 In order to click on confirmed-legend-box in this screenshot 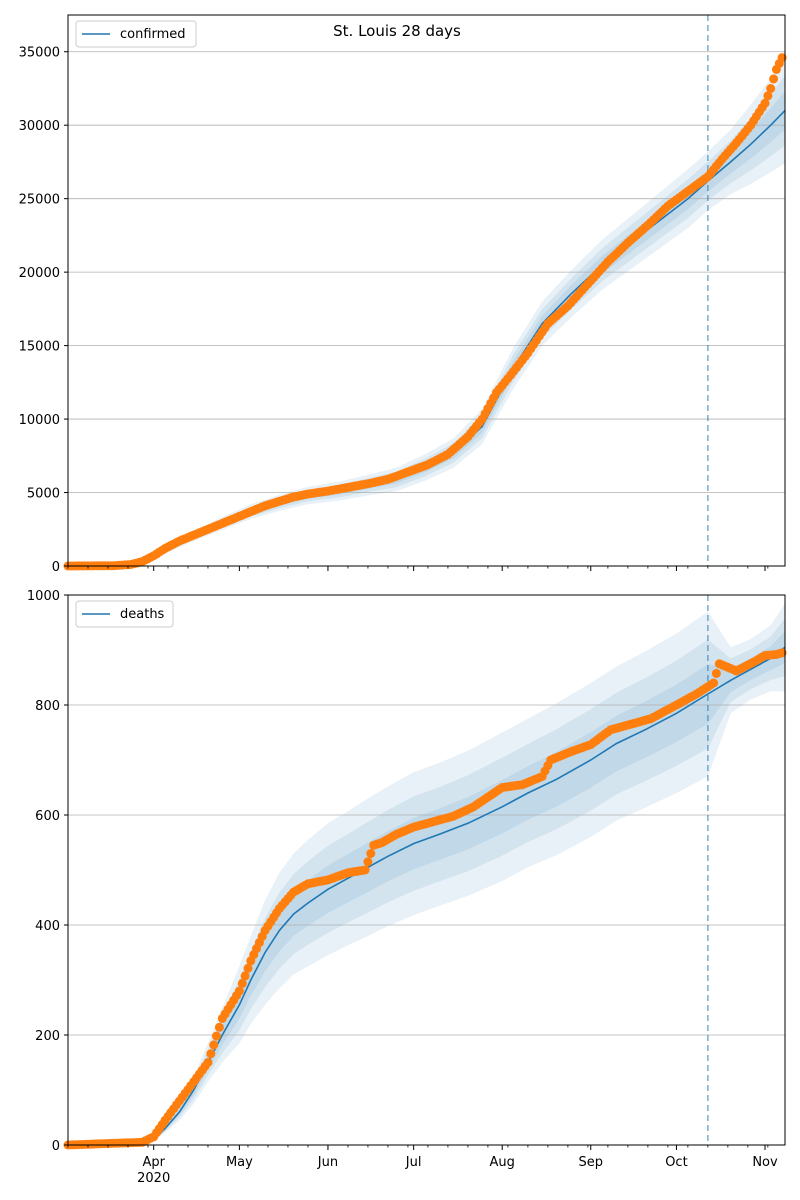, I will do `click(136, 34)`.